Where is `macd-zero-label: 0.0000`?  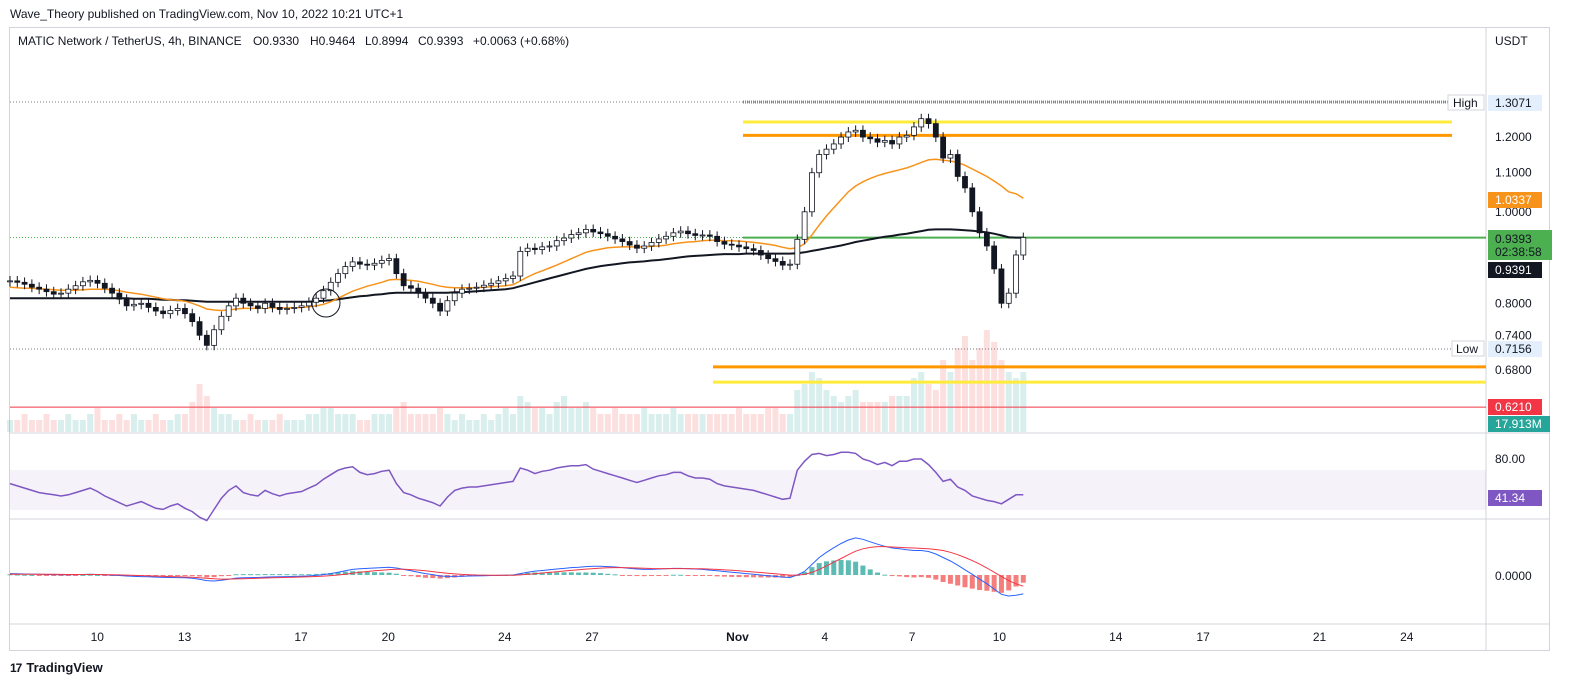 macd-zero-label: 0.0000 is located at coordinates (1513, 576).